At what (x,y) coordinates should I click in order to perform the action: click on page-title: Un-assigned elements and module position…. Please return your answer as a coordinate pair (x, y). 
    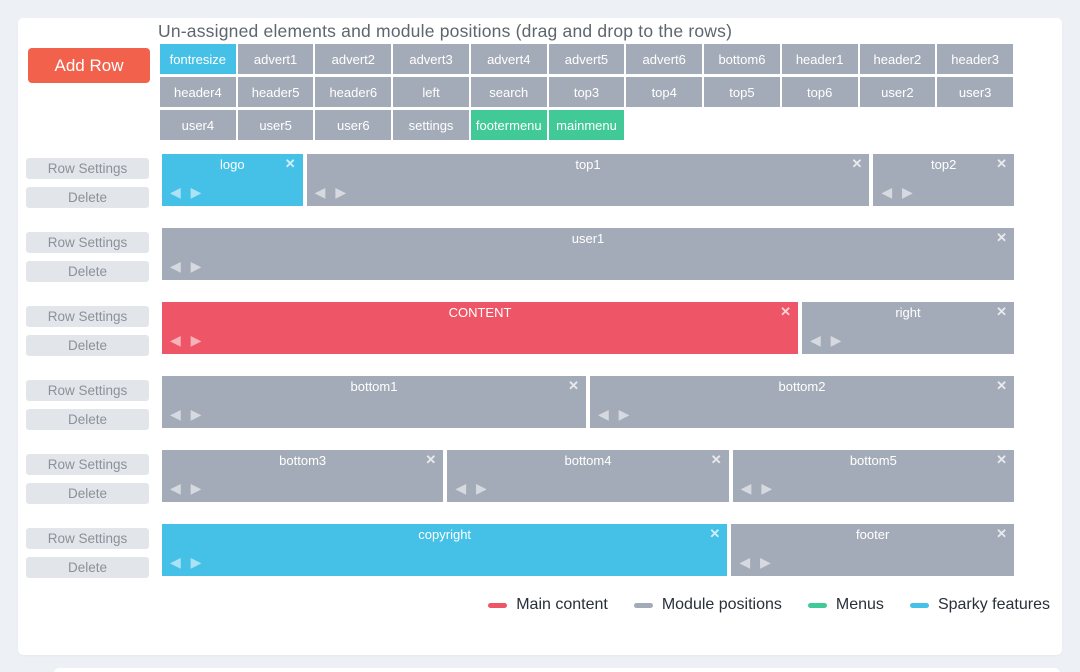
    Looking at the image, I should click on (445, 31).